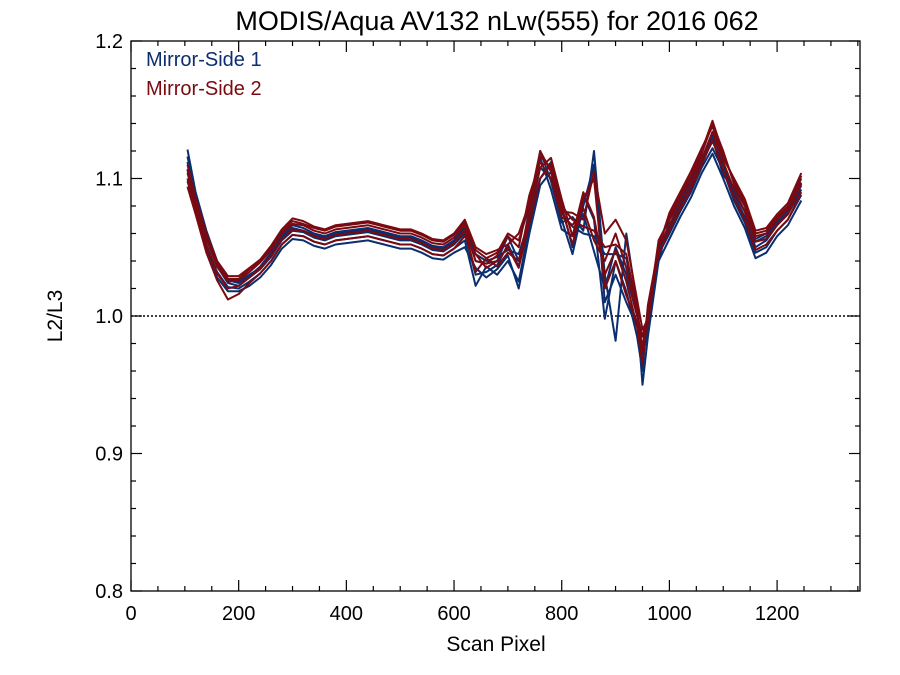  I want to click on x-tick-label: 600, so click(453, 614).